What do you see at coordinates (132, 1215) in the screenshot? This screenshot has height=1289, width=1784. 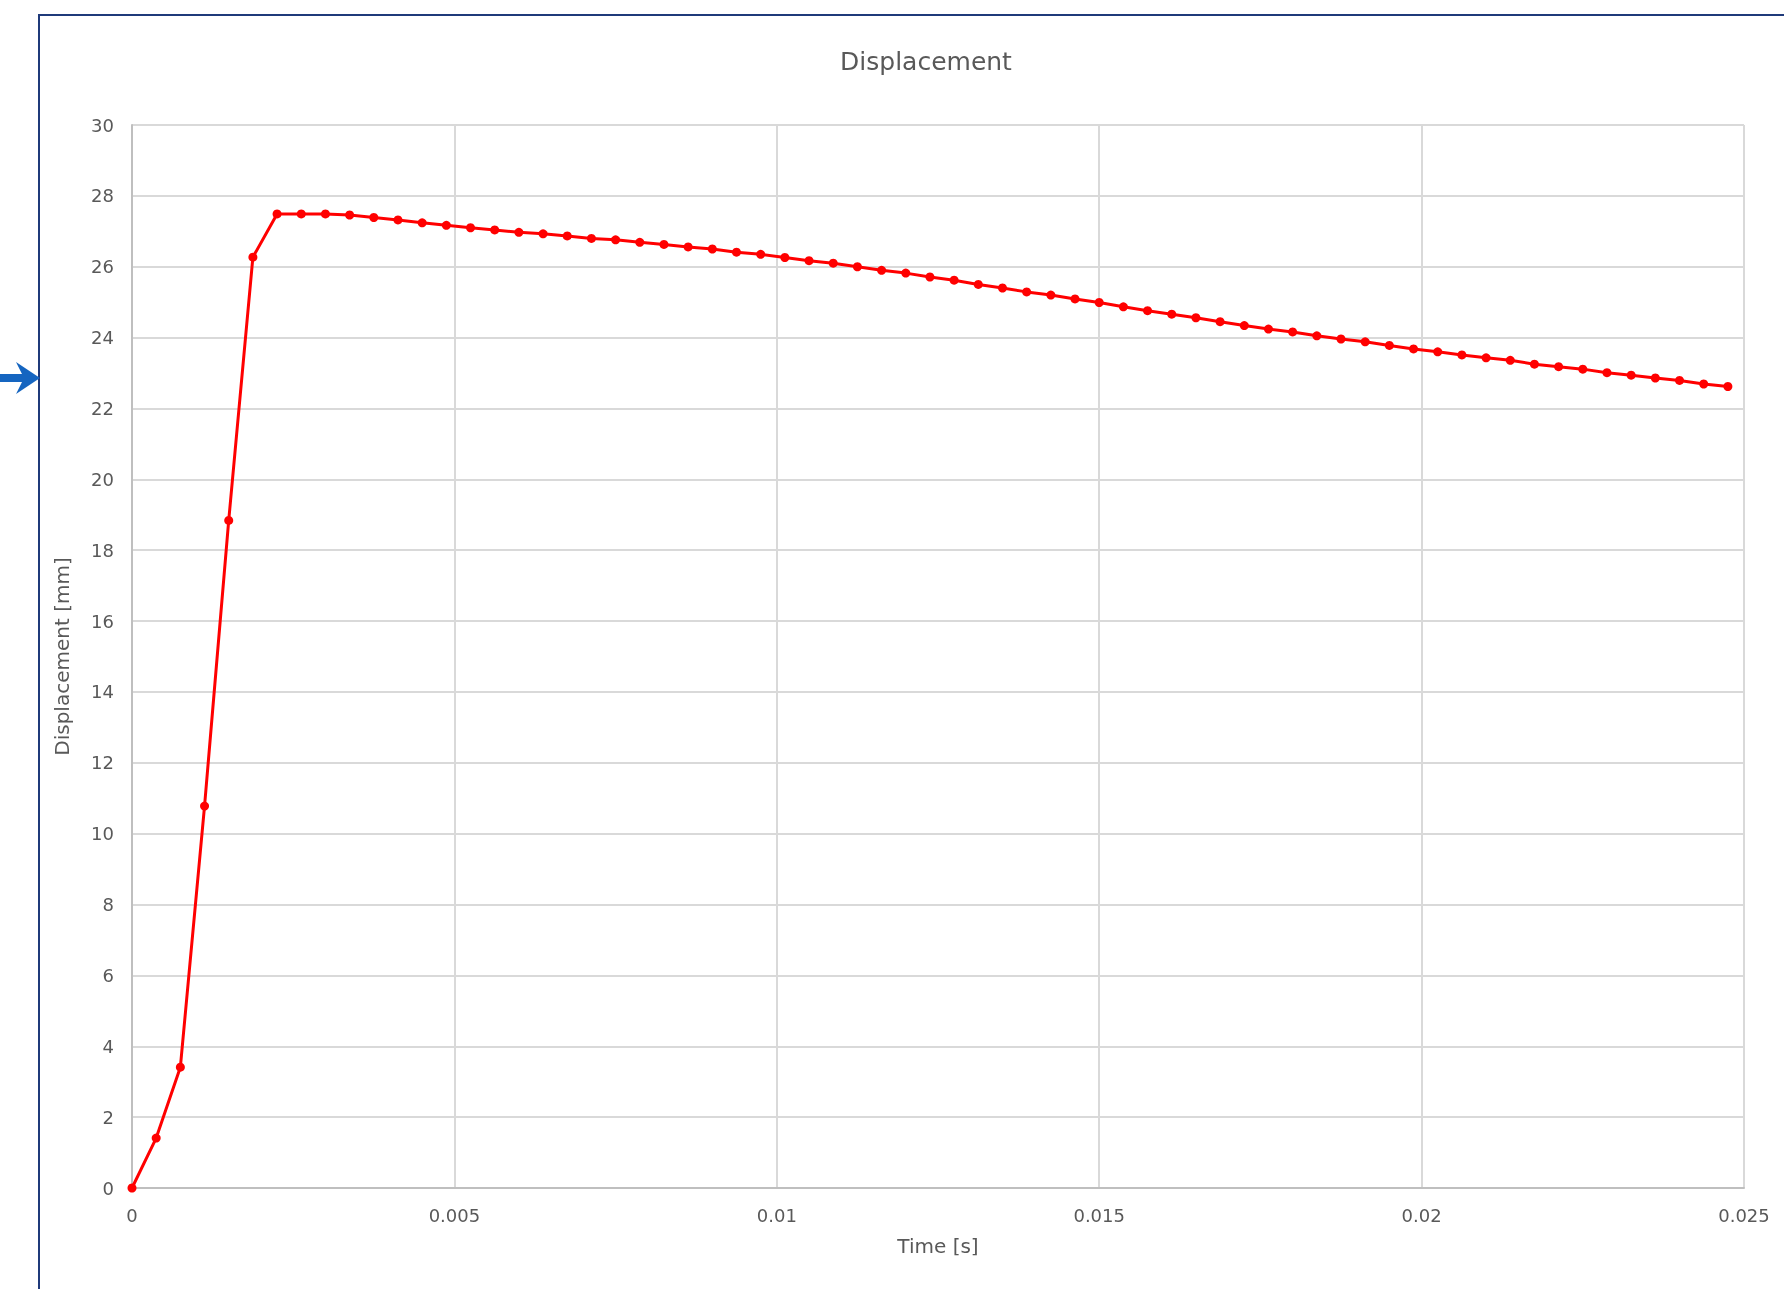 I see `x-tick-label: 0` at bounding box center [132, 1215].